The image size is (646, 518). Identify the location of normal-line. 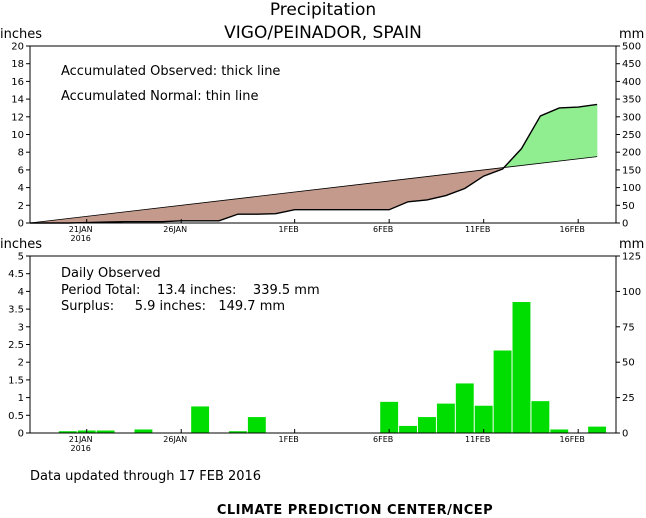
(313, 190).